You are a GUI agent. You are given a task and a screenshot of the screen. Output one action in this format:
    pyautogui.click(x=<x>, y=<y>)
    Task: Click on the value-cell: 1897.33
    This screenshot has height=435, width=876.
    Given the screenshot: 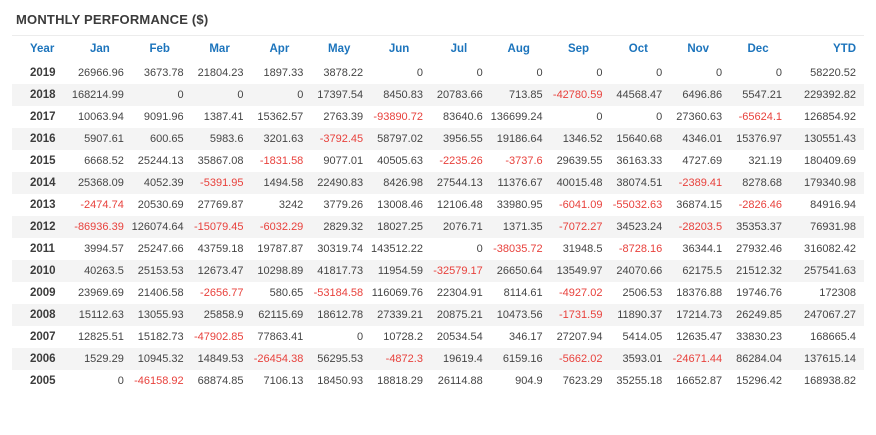 What is the action you would take?
    pyautogui.click(x=283, y=73)
    